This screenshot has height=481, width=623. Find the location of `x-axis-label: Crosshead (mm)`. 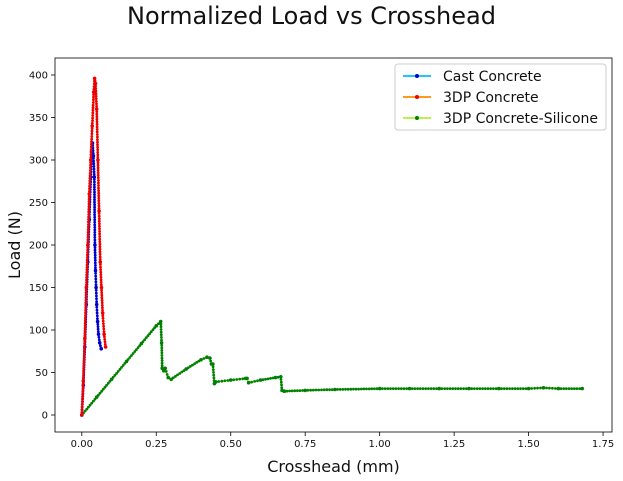

x-axis-label: Crosshead (mm) is located at coordinates (333, 466).